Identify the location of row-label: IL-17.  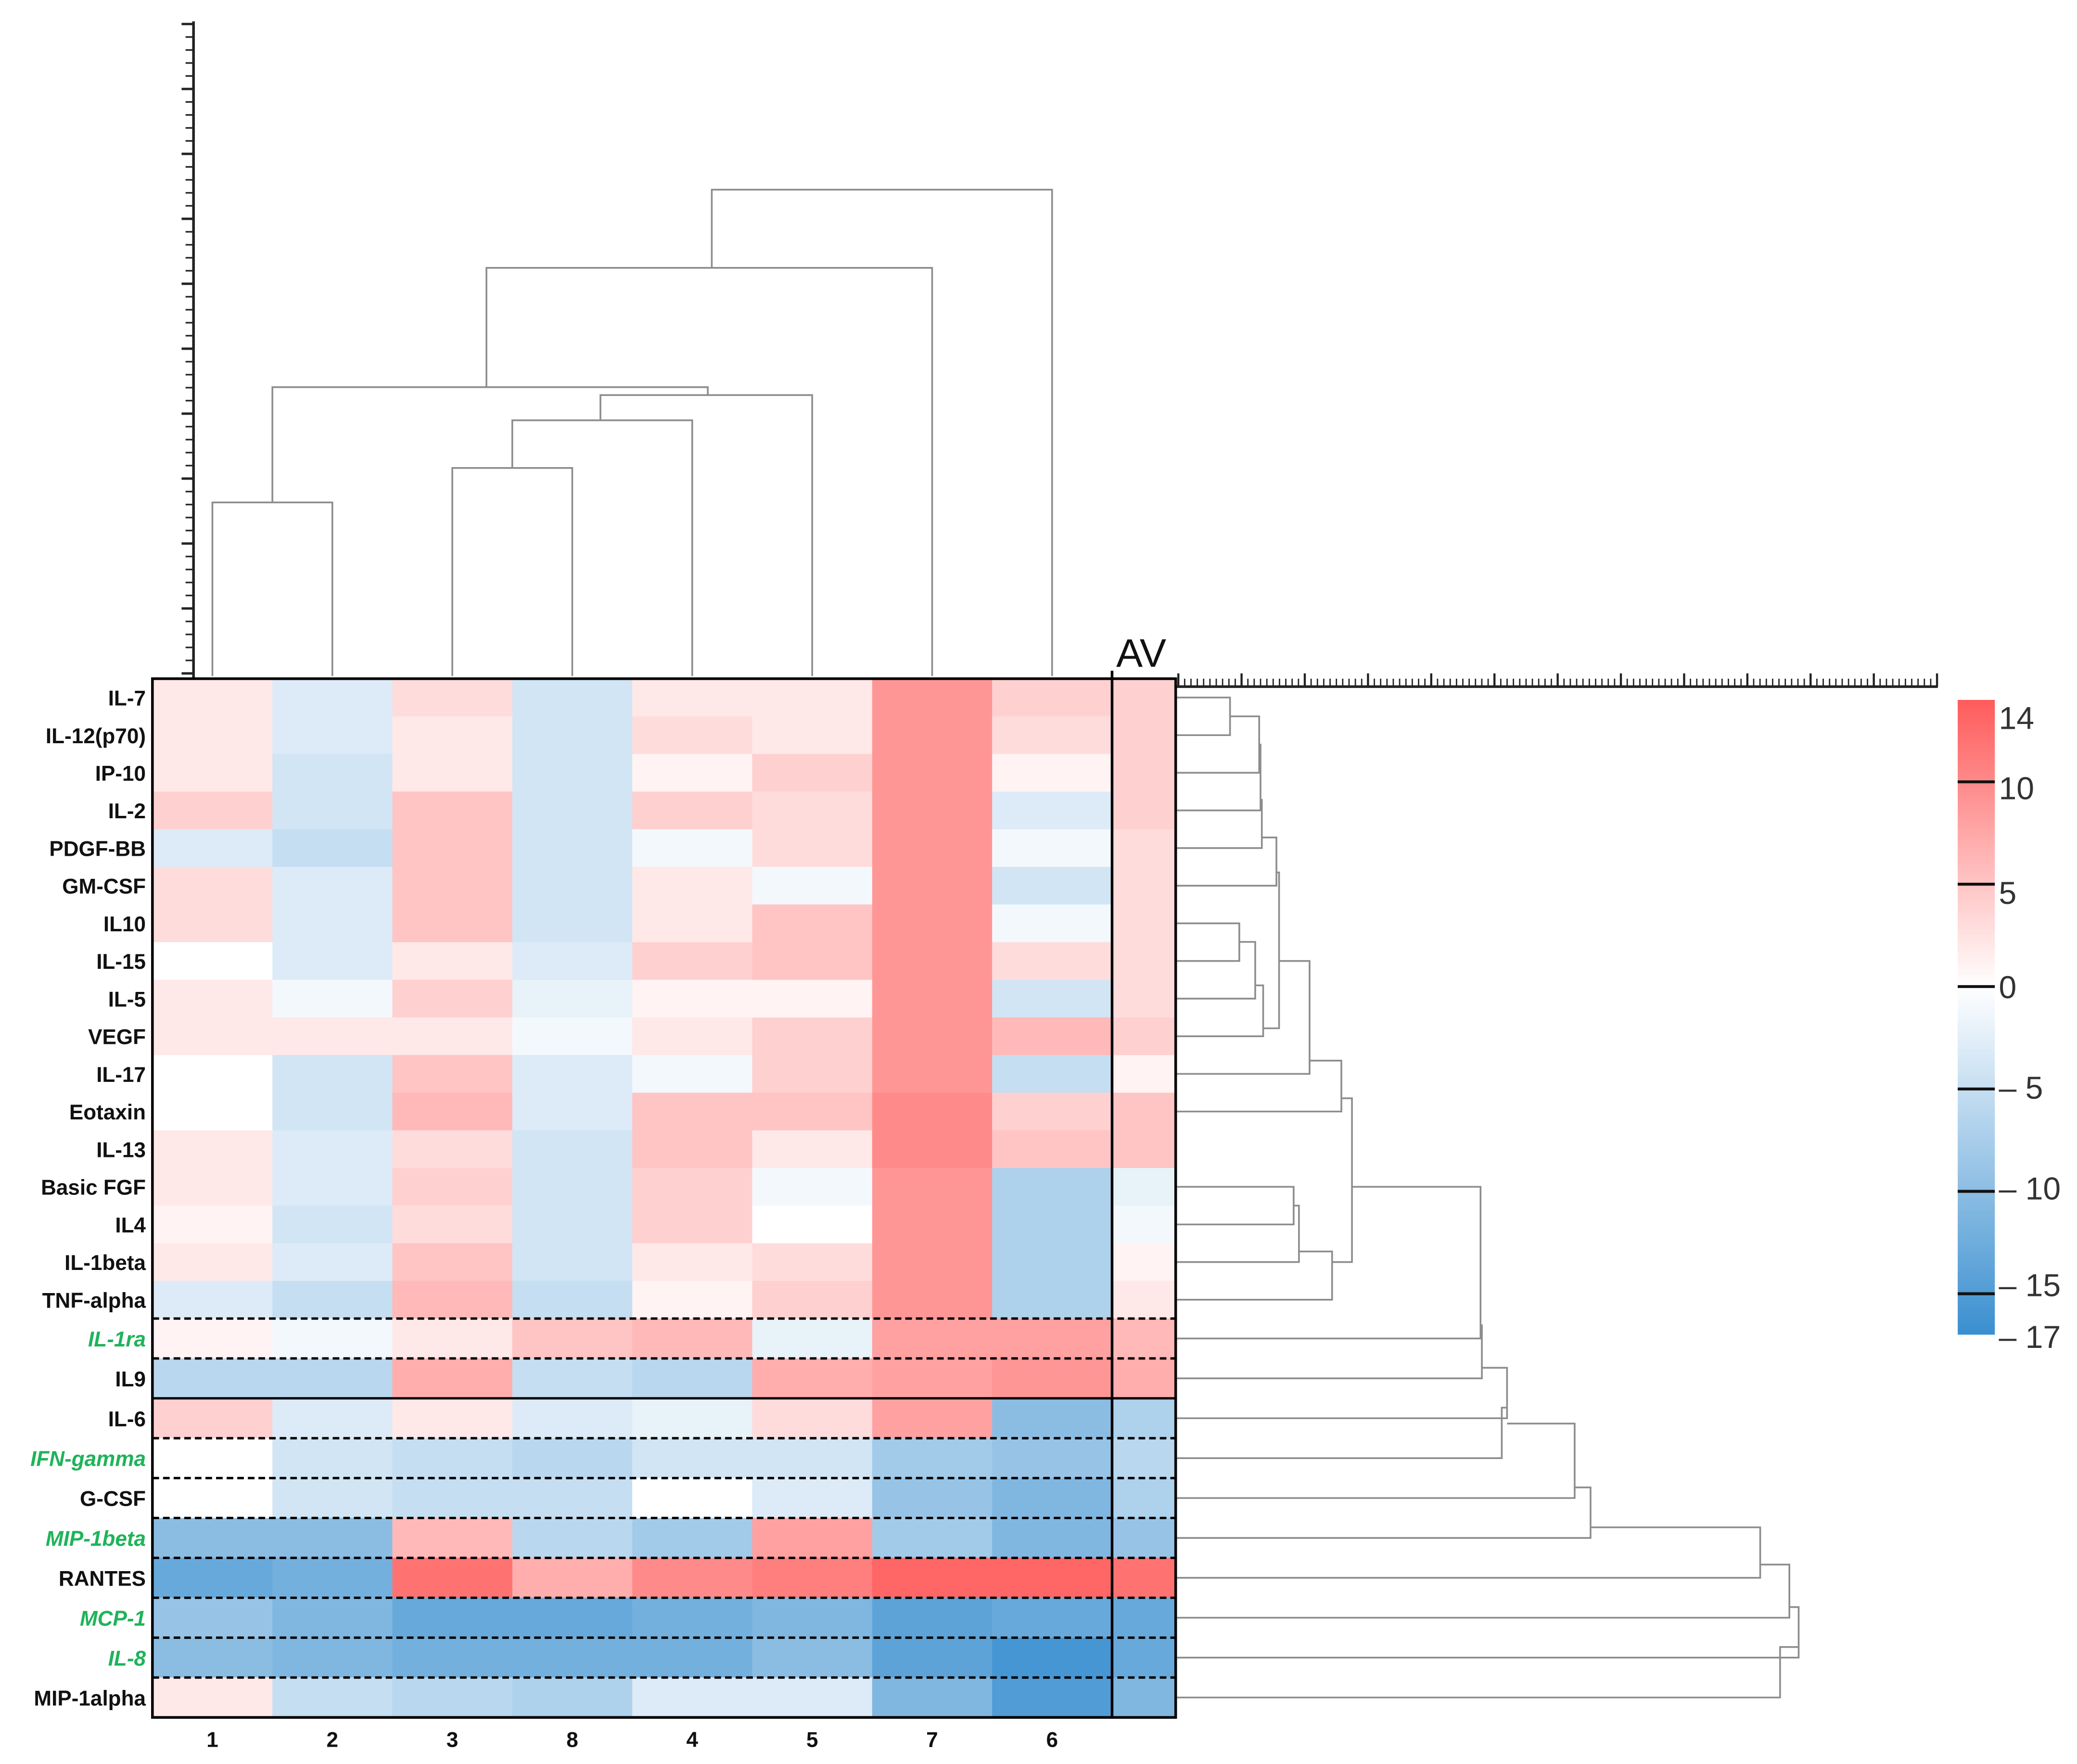
(121, 1075).